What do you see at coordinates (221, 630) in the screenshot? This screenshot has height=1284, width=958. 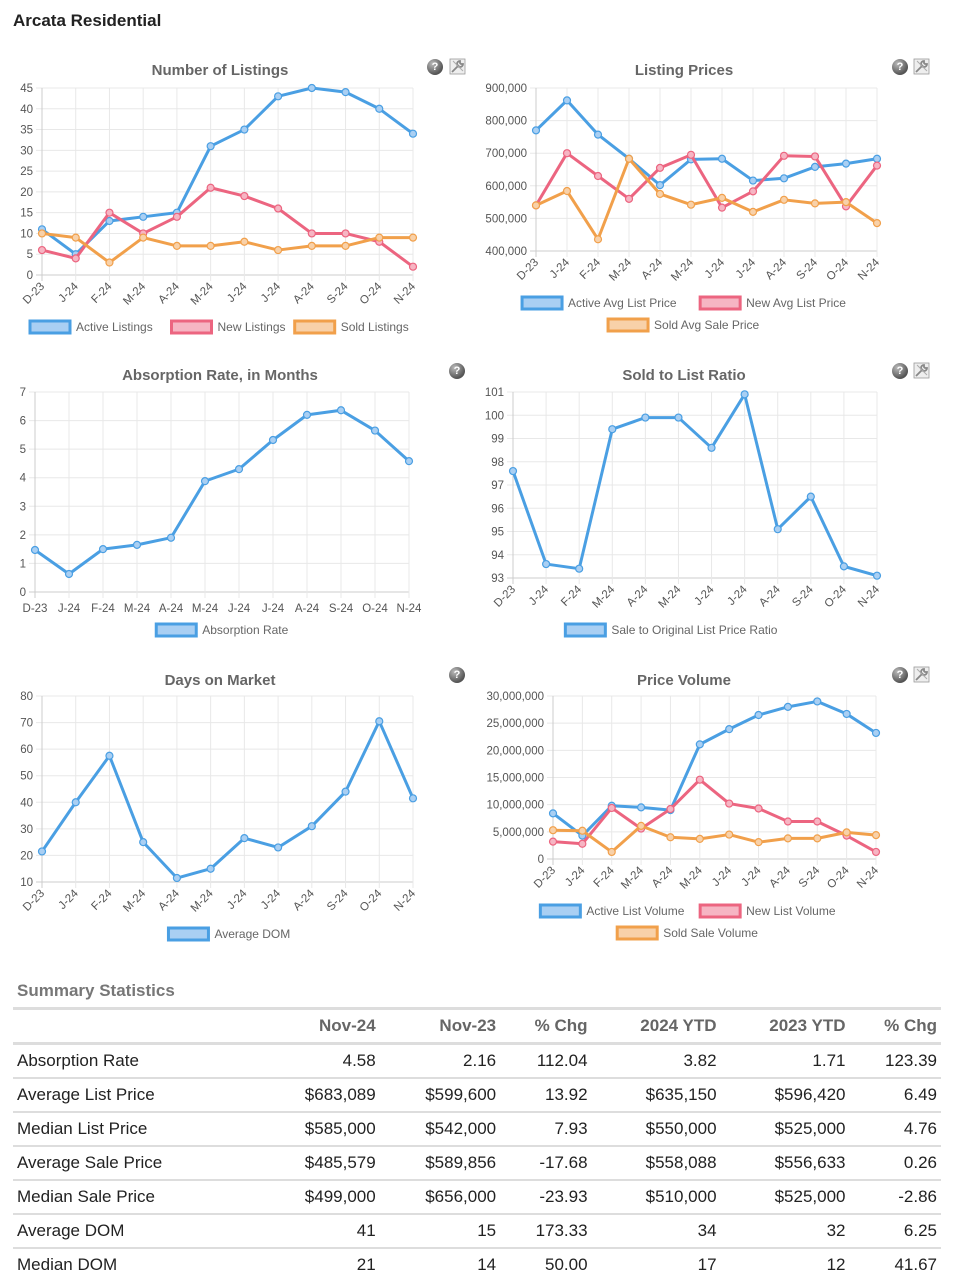 I see `legend-item: Absorption Rate` at bounding box center [221, 630].